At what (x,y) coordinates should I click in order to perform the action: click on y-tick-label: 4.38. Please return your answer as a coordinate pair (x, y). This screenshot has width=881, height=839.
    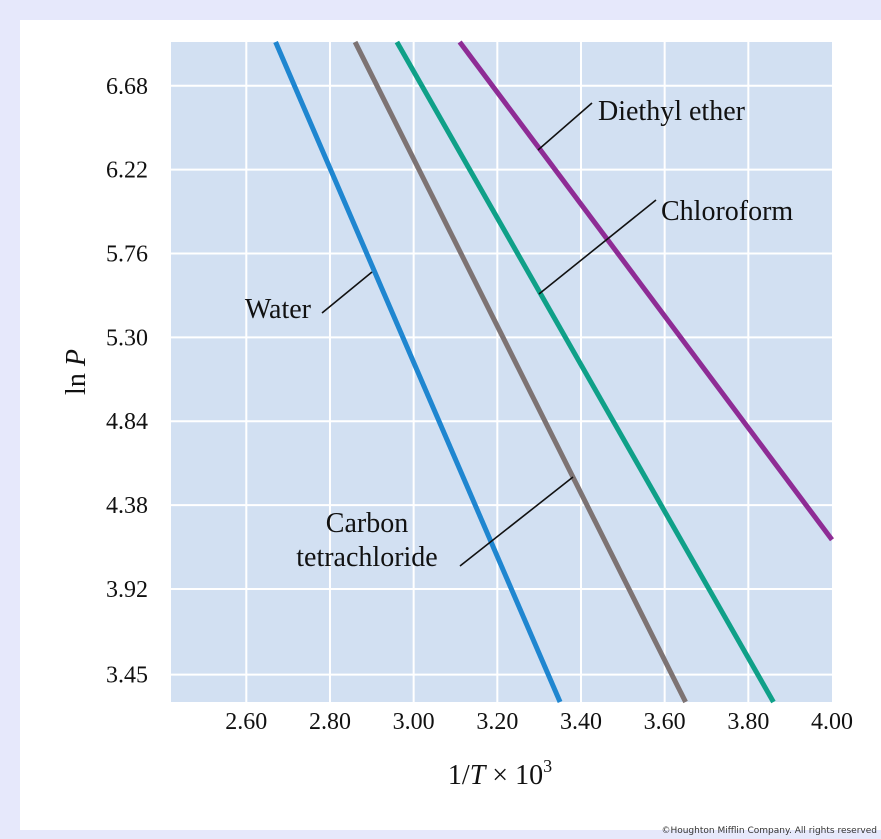
    Looking at the image, I should click on (127, 506).